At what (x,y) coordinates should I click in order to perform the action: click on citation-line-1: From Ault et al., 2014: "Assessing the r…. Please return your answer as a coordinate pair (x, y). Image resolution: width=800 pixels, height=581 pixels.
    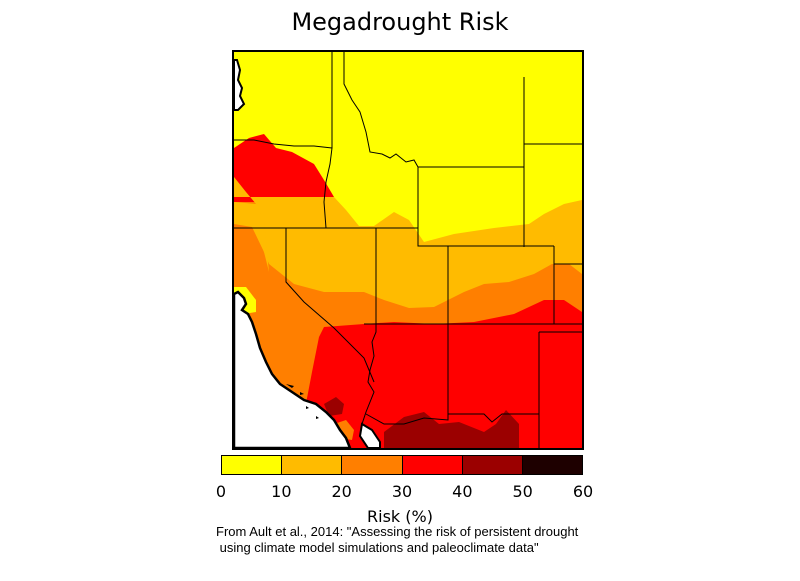
    Looking at the image, I should click on (397, 531).